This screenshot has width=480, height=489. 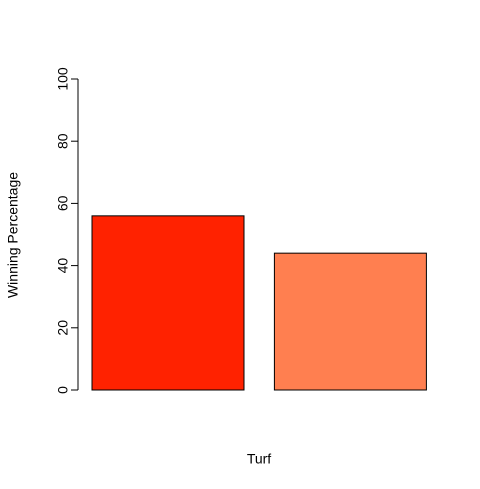 I want to click on x-axis-label: Turf, so click(x=259, y=459).